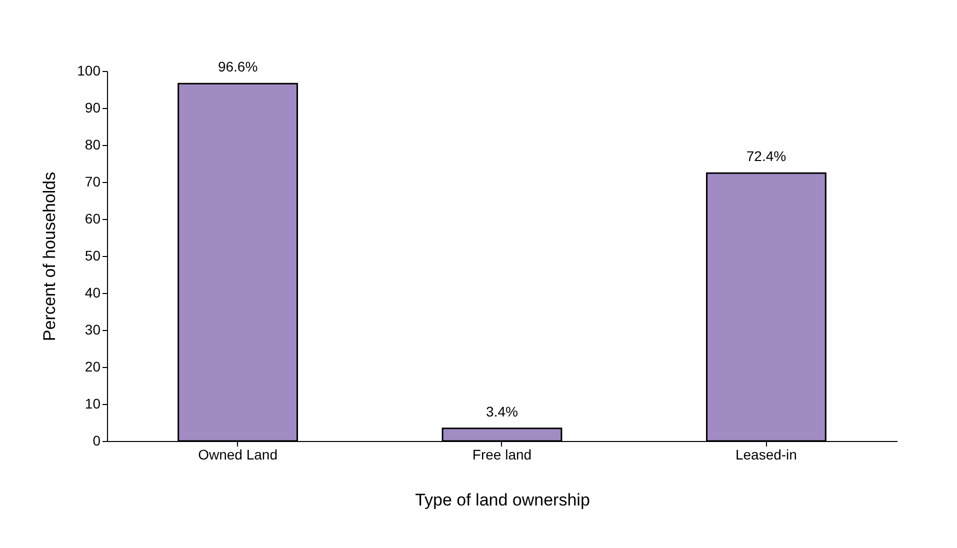 The image size is (957, 548). What do you see at coordinates (502, 411) in the screenshot?
I see `data-label: 3.4%` at bounding box center [502, 411].